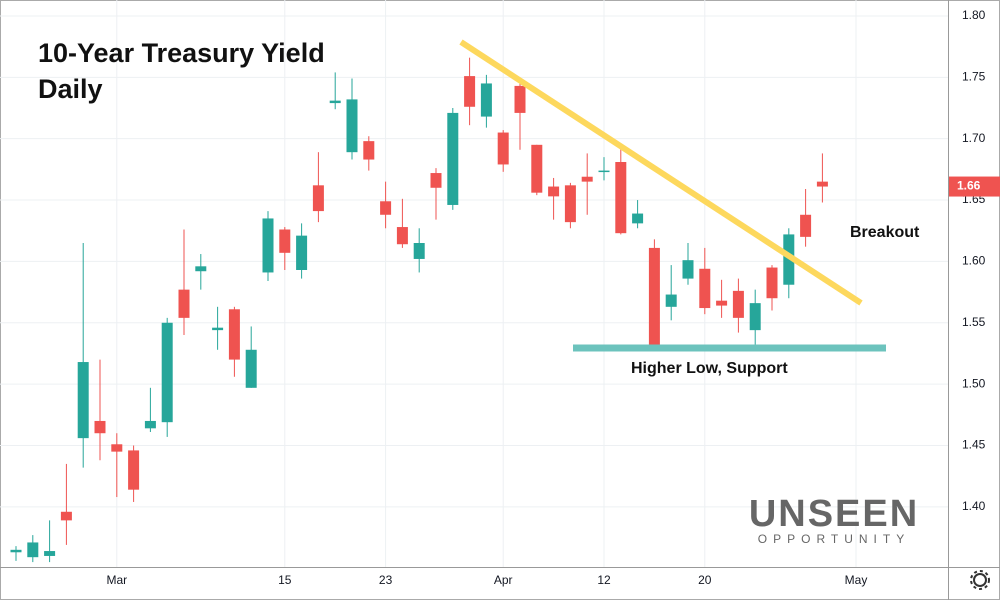 This screenshot has width=1000, height=600. I want to click on chart-subtitle: Daily, so click(70, 89).